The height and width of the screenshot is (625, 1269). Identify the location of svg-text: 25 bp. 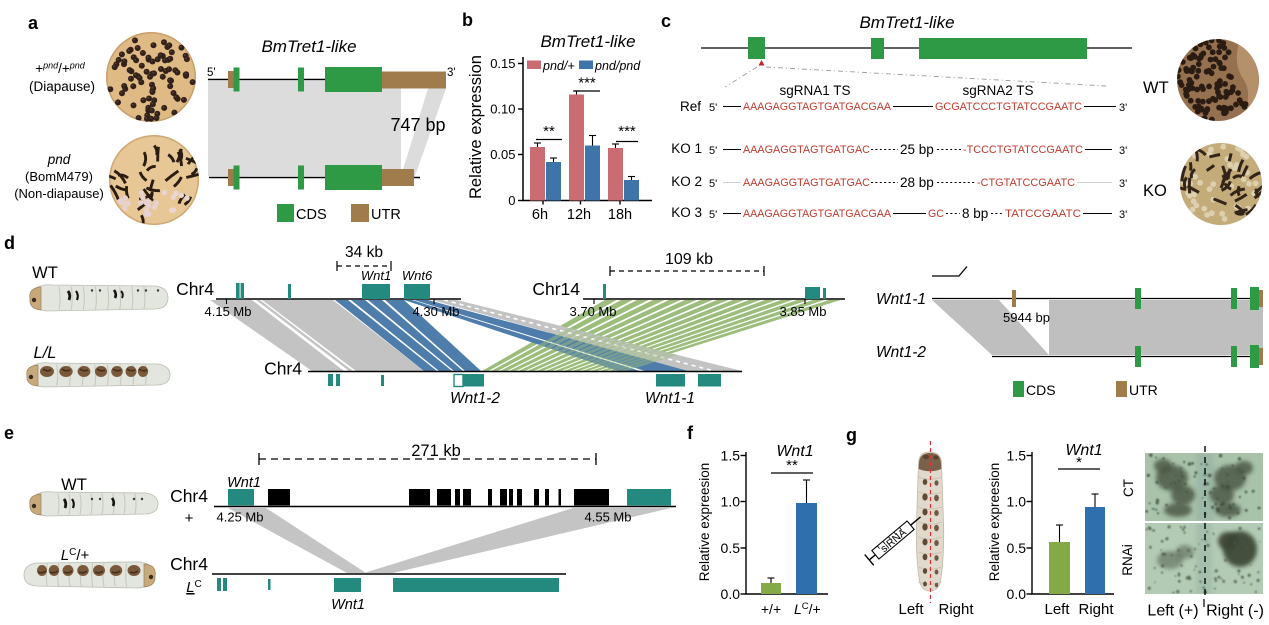
(917, 149).